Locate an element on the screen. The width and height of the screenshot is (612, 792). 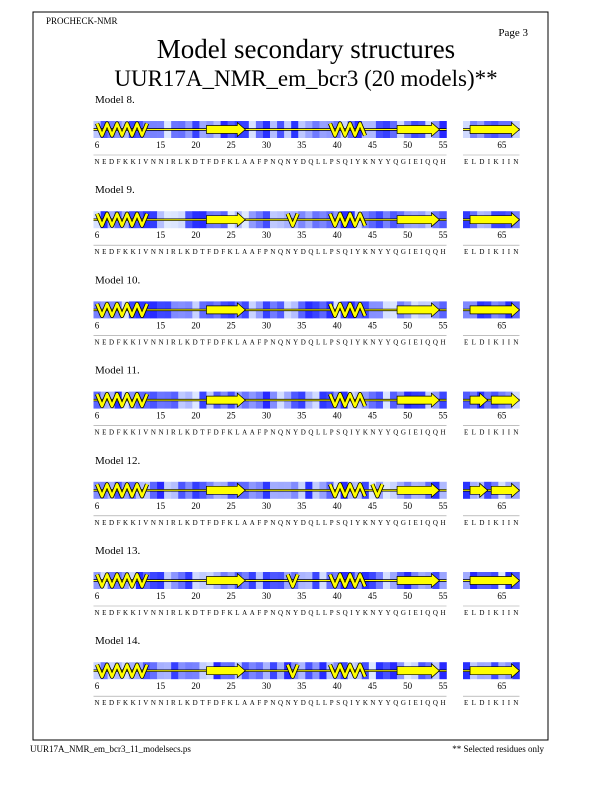
model-label: Model 10. is located at coordinates (117, 280).